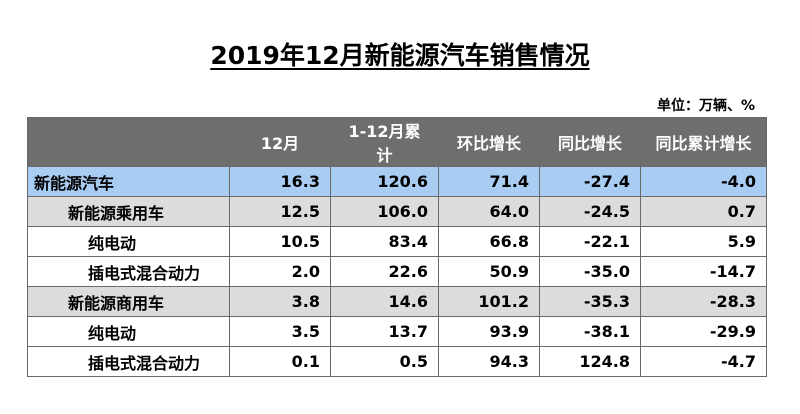 This screenshot has height=414, width=800. I want to click on value-cell: 14.6, so click(384, 301).